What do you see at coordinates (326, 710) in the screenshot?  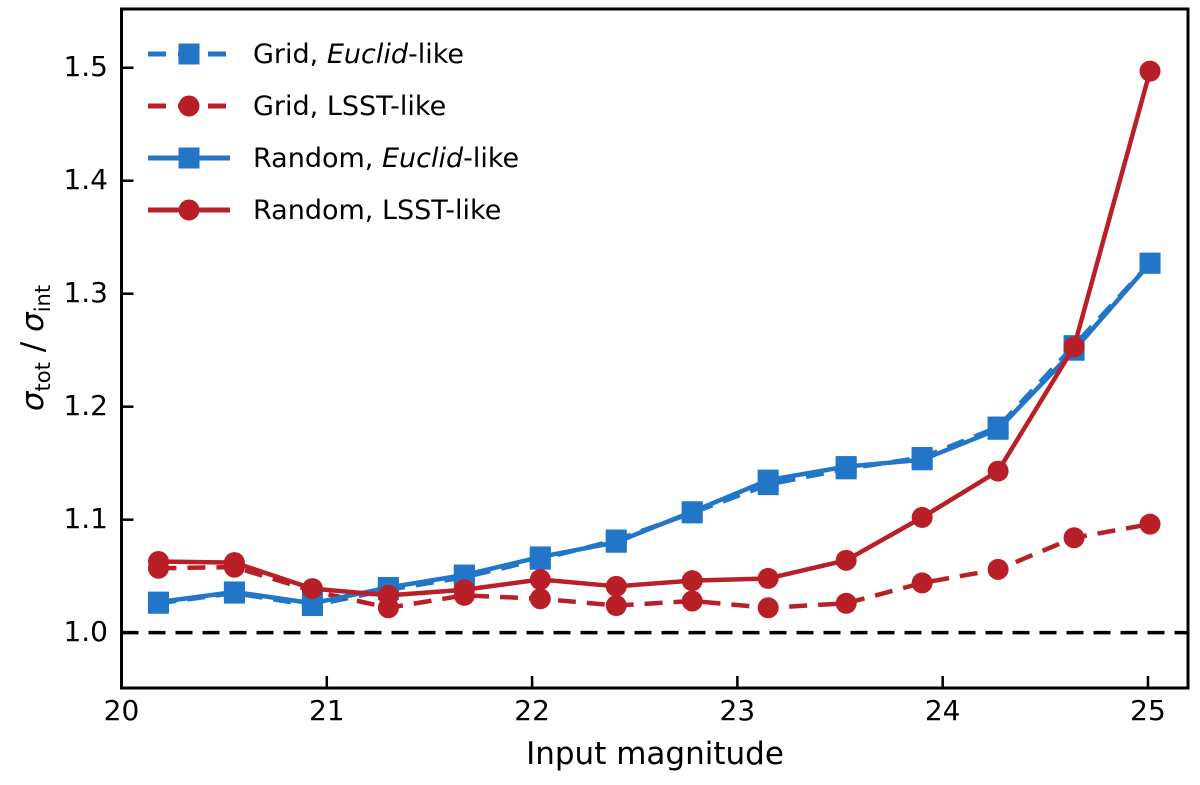 I see `x-tick-label: 21` at bounding box center [326, 710].